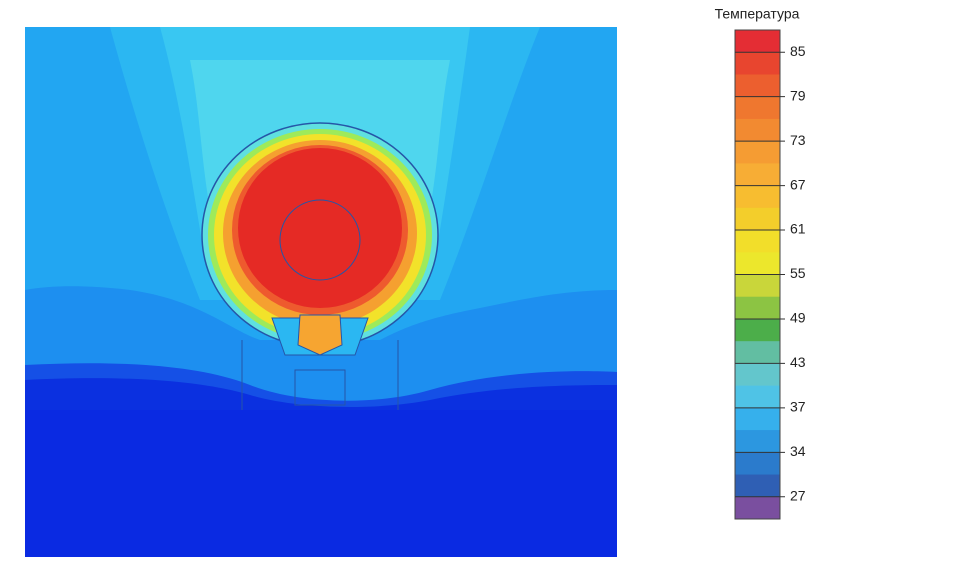 The image size is (963, 574). What do you see at coordinates (798, 495) in the screenshot?
I see `colorbar-tick-label: 27` at bounding box center [798, 495].